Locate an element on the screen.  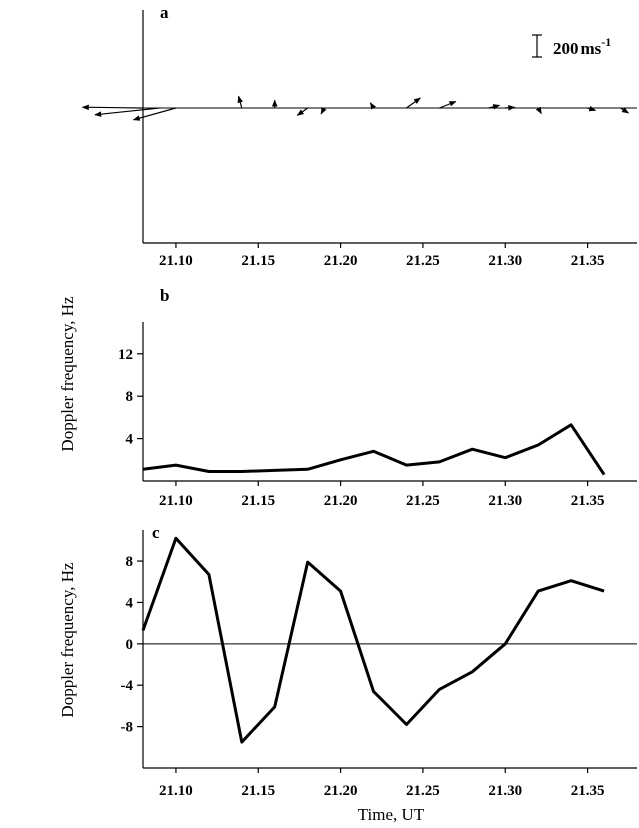
panel-c-letter: c is located at coordinates (156, 532).